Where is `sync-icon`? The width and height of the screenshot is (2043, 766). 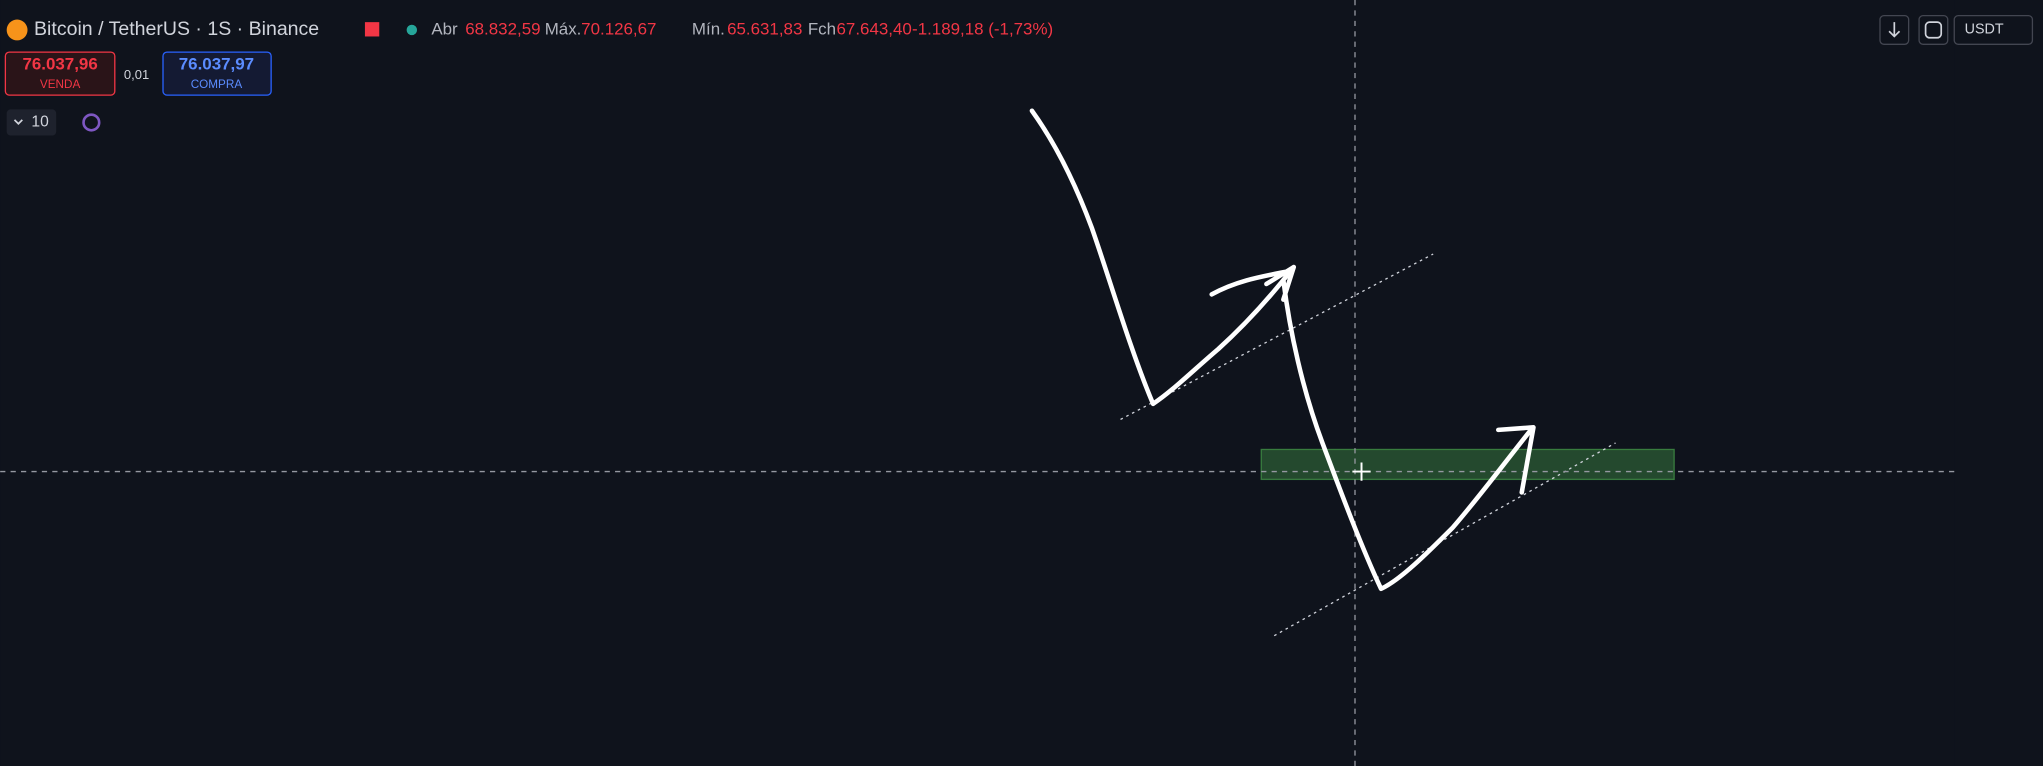 sync-icon is located at coordinates (1933, 30).